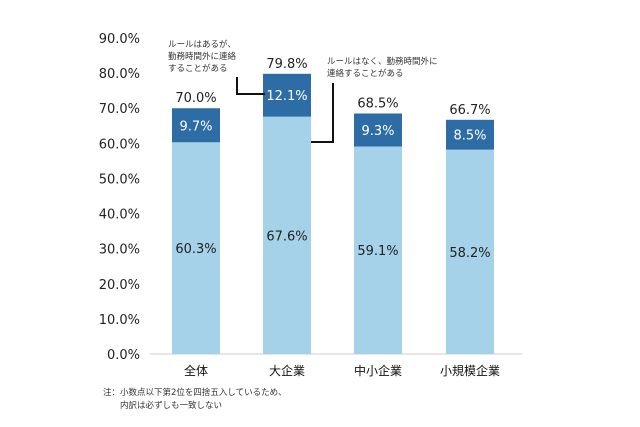 This screenshot has width=640, height=427. I want to click on x-category-label: 中小企業, so click(378, 370).